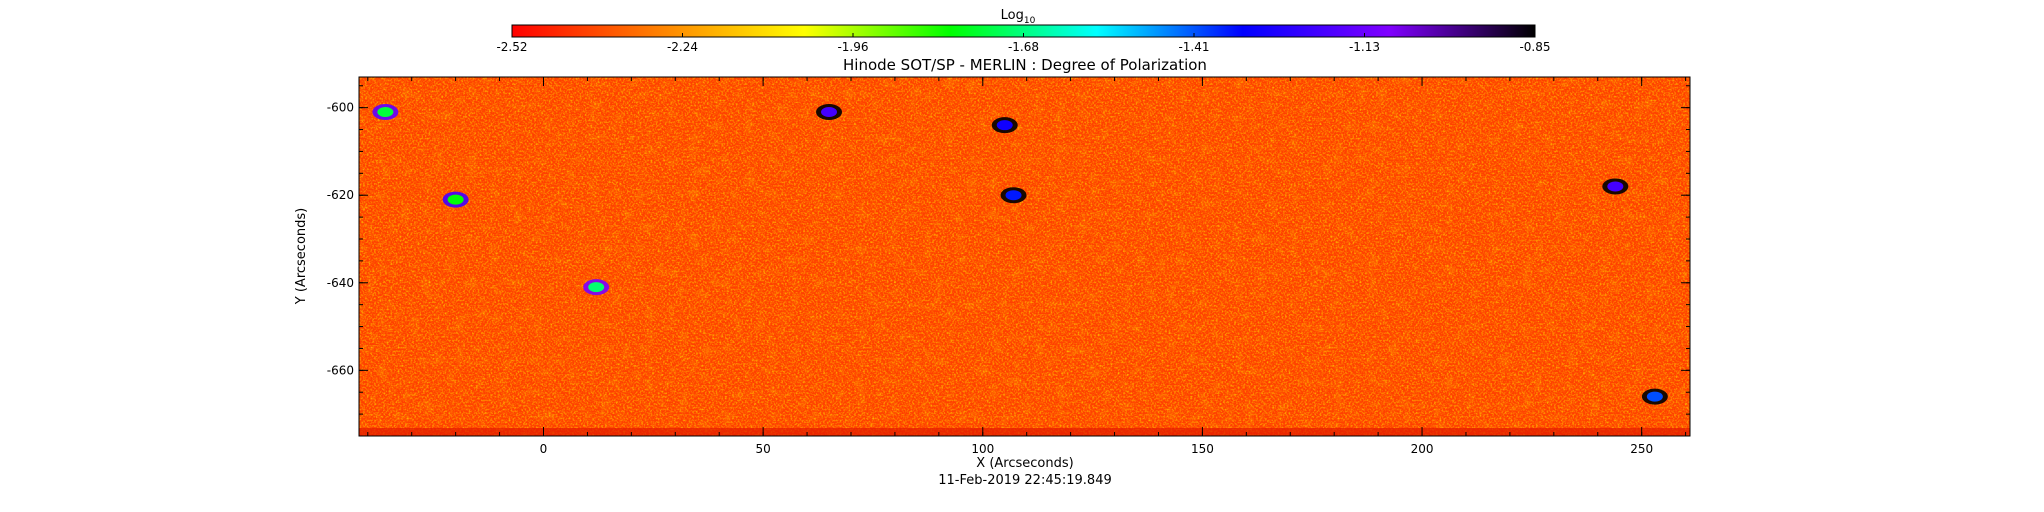 This screenshot has height=512, width=2044. What do you see at coordinates (1024, 463) in the screenshot?
I see `x-axis-label: X (Arcseconds)` at bounding box center [1024, 463].